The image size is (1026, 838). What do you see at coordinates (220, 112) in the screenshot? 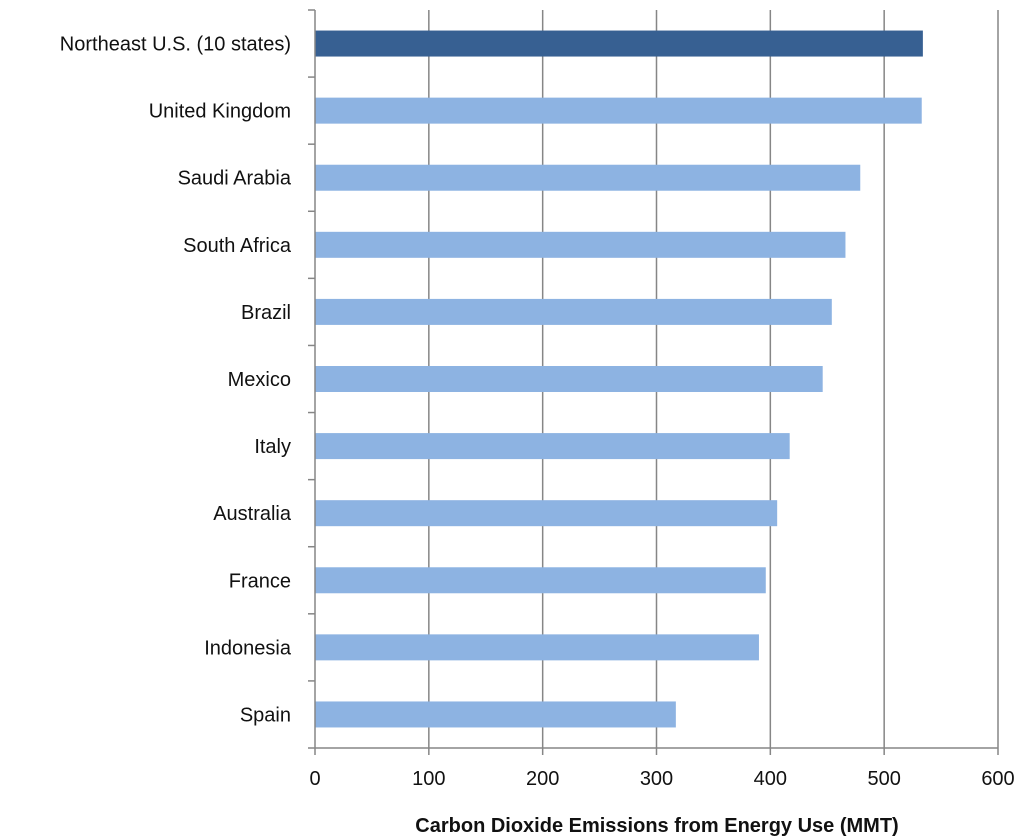
I see `category-label: United Kingdom` at bounding box center [220, 112].